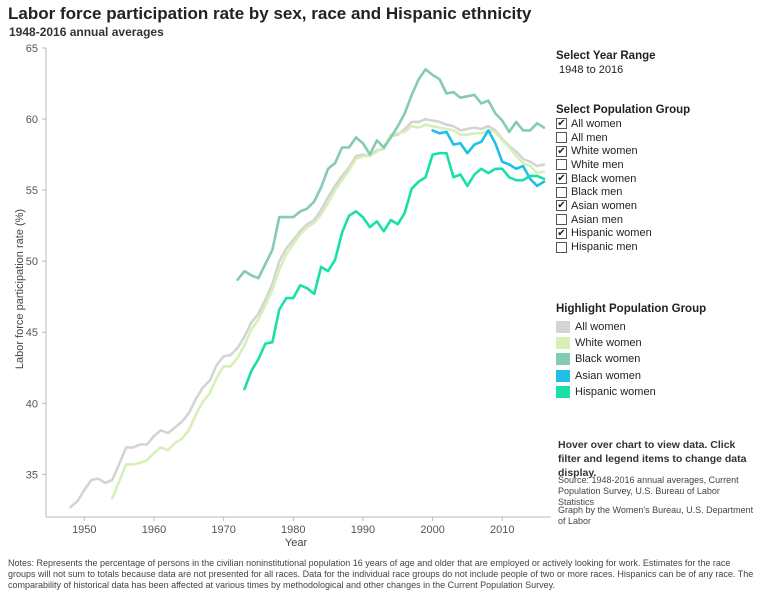 Image resolution: width=759 pixels, height=596 pixels. Describe the element at coordinates (604, 247) in the screenshot. I see `filter-item-label: Hispanic men` at that location.